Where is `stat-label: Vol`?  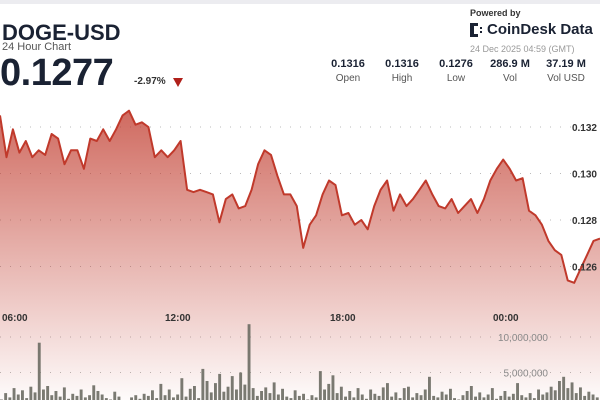 stat-label: Vol is located at coordinates (510, 78).